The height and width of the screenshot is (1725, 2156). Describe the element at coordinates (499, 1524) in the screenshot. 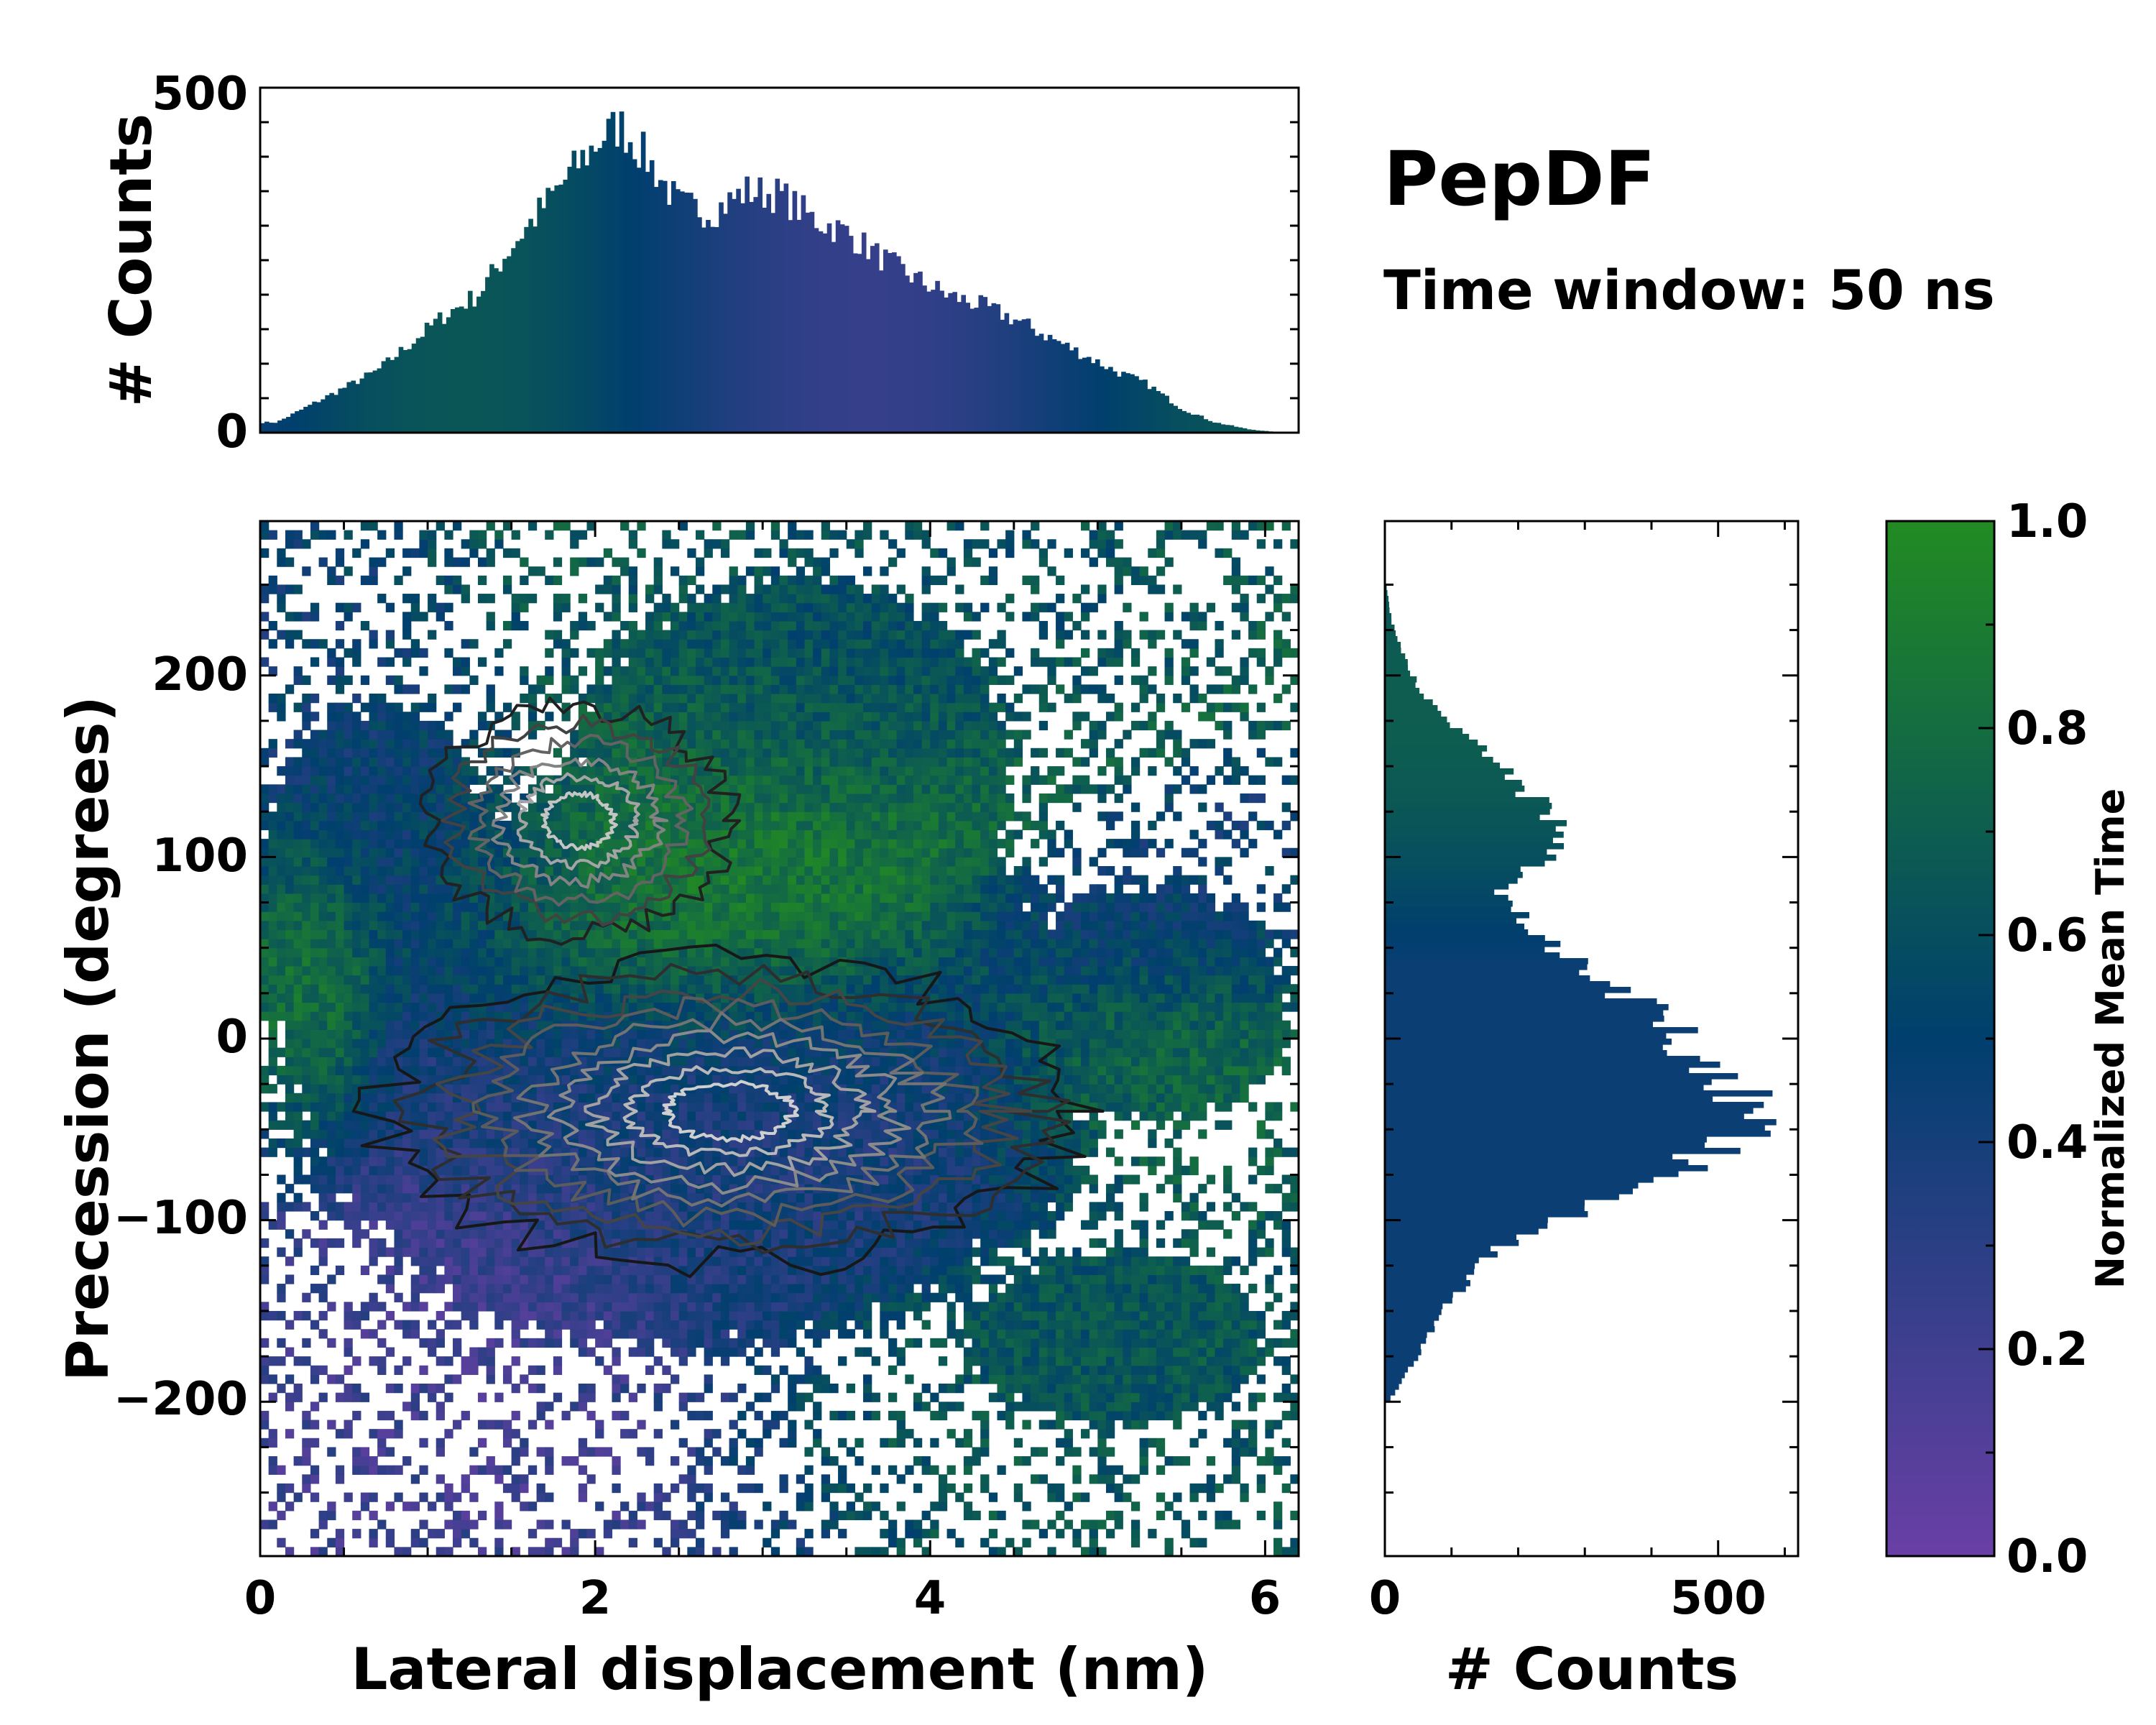

I see `heat-cell-2067` at that location.